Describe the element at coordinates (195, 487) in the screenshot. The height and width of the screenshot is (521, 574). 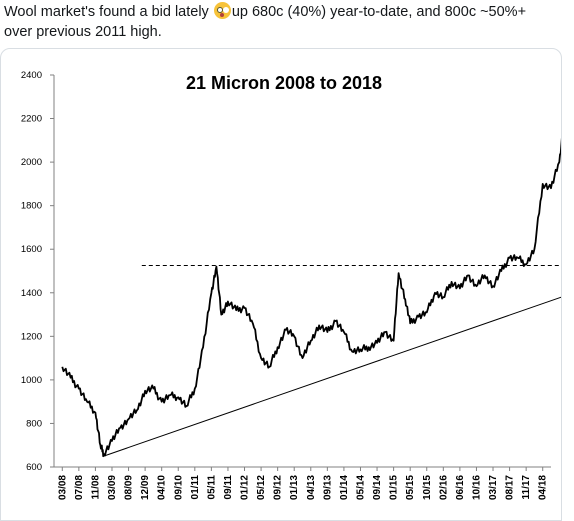
I see `x-tick-label: 01/11` at that location.